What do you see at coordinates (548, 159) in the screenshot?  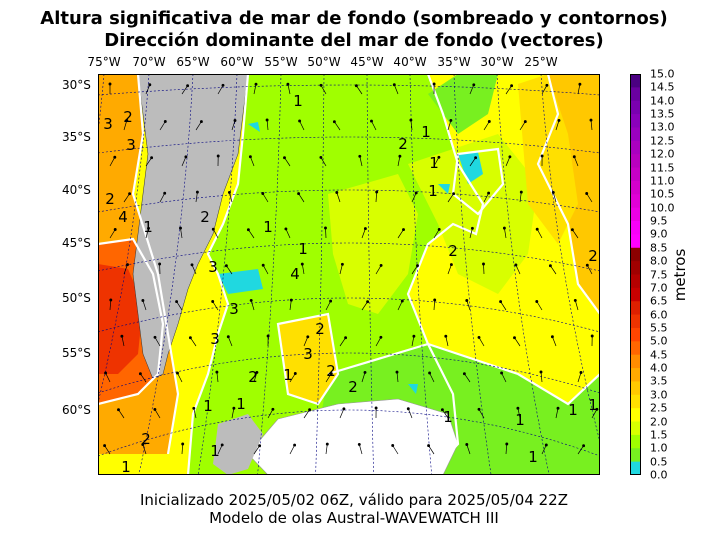 I see `field-2.5-3-east` at bounding box center [548, 159].